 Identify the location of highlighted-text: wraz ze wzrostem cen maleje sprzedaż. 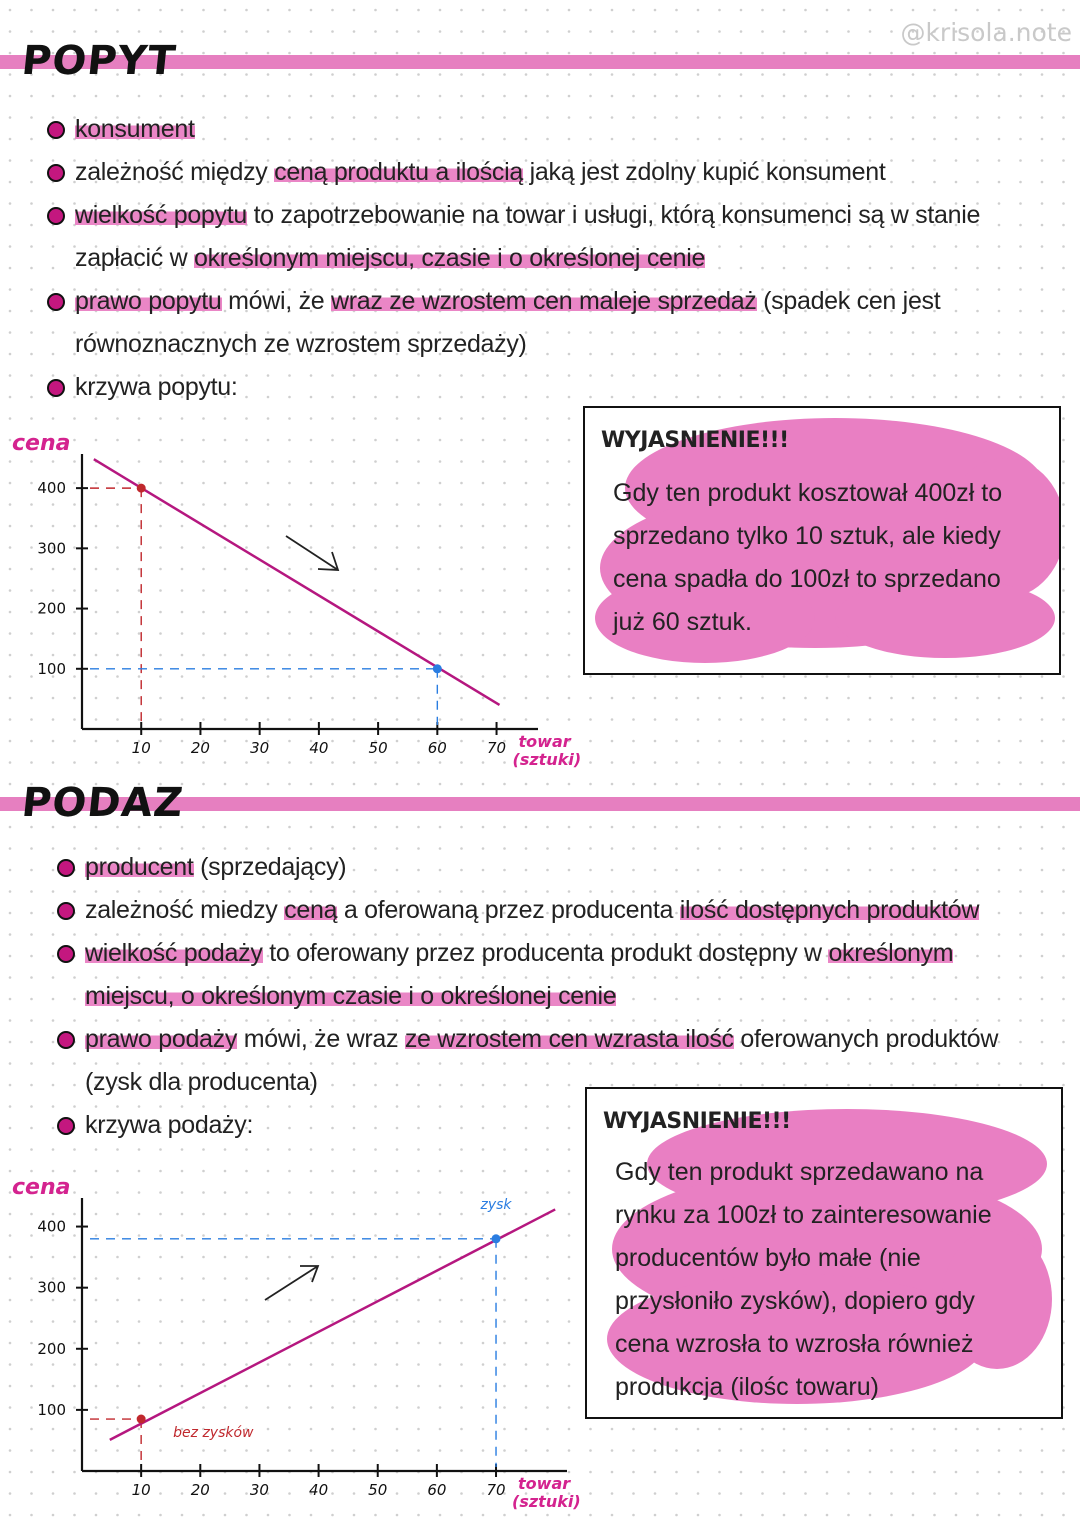
(544, 301).